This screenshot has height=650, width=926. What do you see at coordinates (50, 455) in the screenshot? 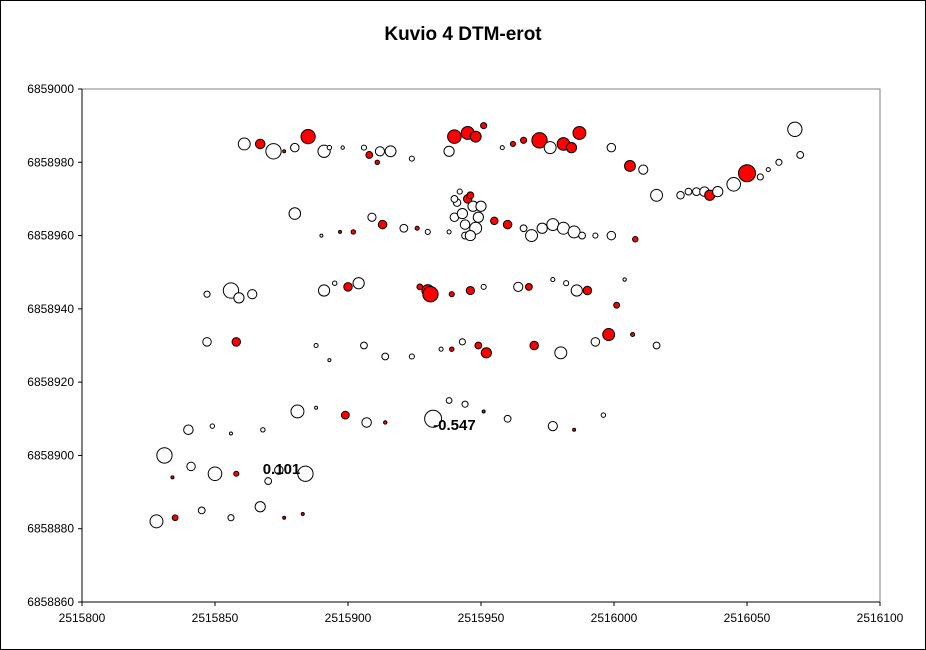
I see `y-tick-label: 6858900` at bounding box center [50, 455].